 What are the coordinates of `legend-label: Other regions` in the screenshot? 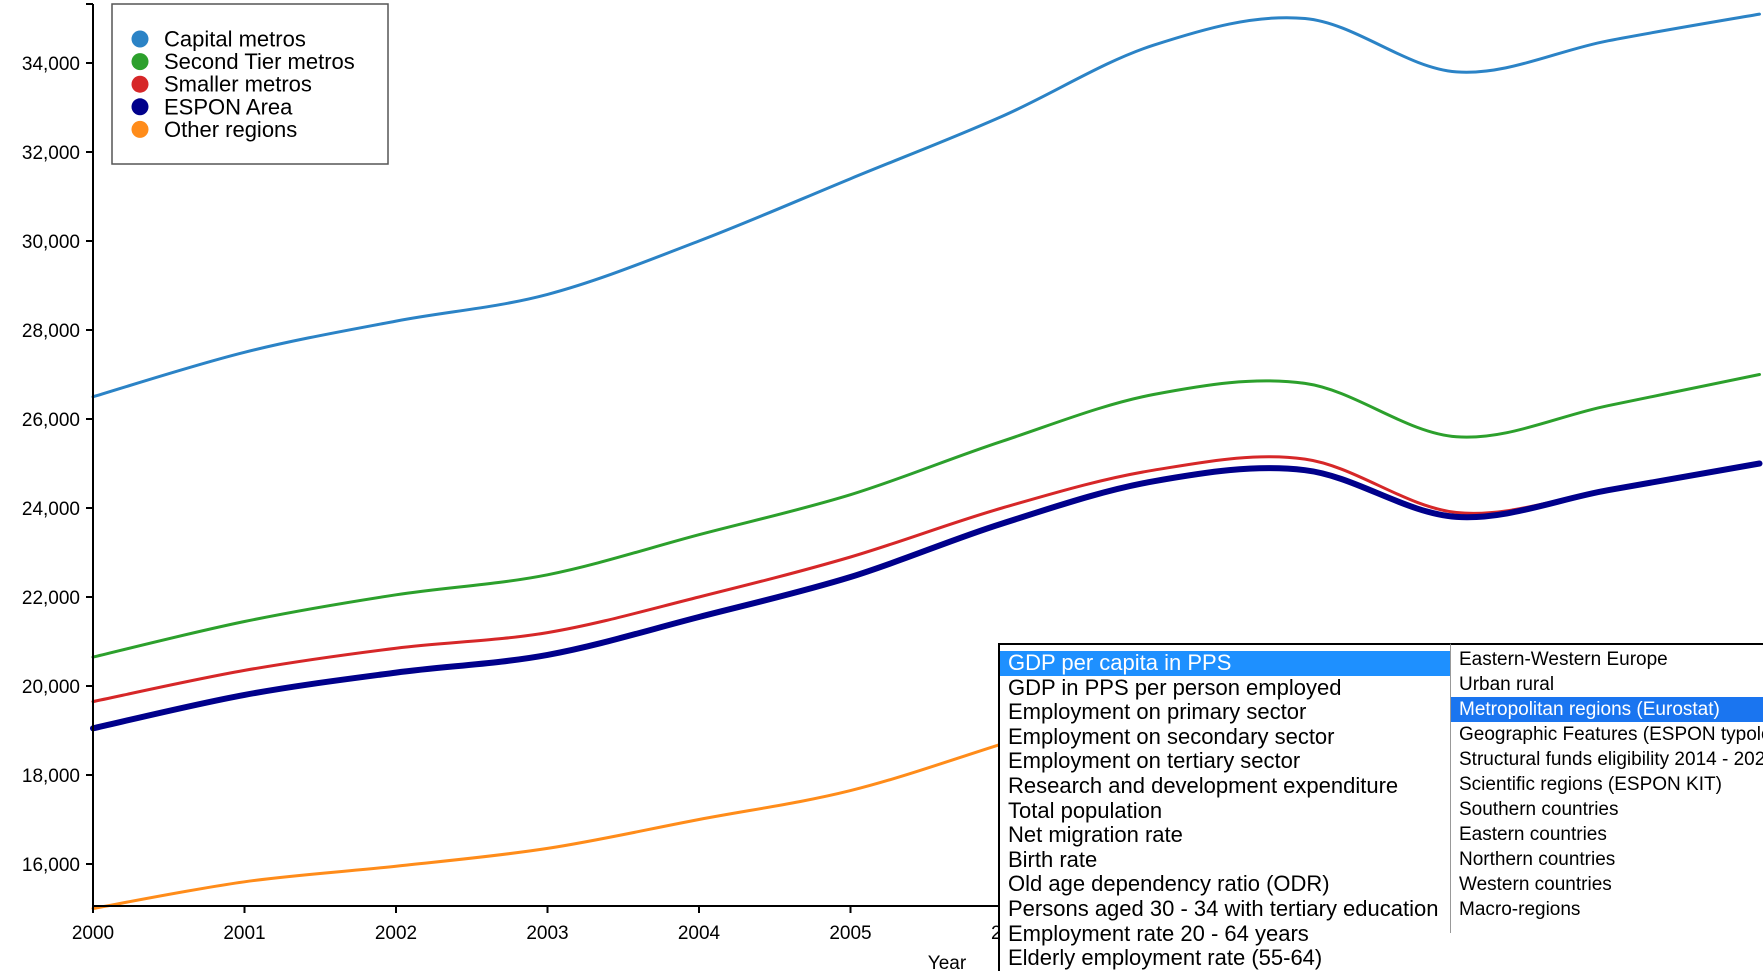 It's located at (230, 129).